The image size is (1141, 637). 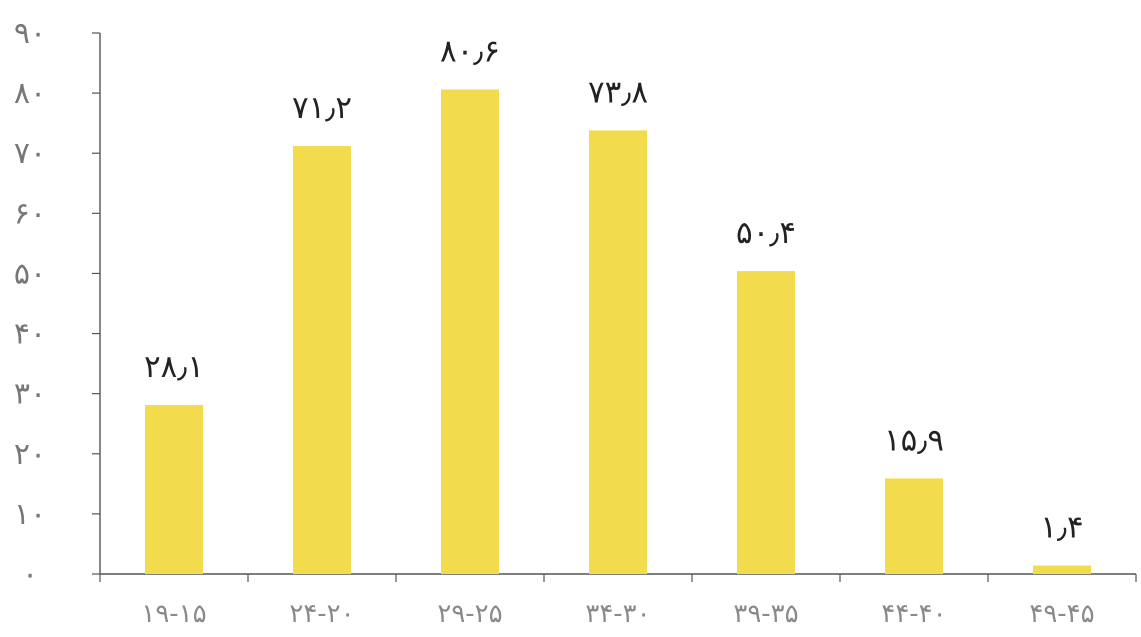 What do you see at coordinates (618, 92) in the screenshot?
I see `data-label: ۷۳٫۸` at bounding box center [618, 92].